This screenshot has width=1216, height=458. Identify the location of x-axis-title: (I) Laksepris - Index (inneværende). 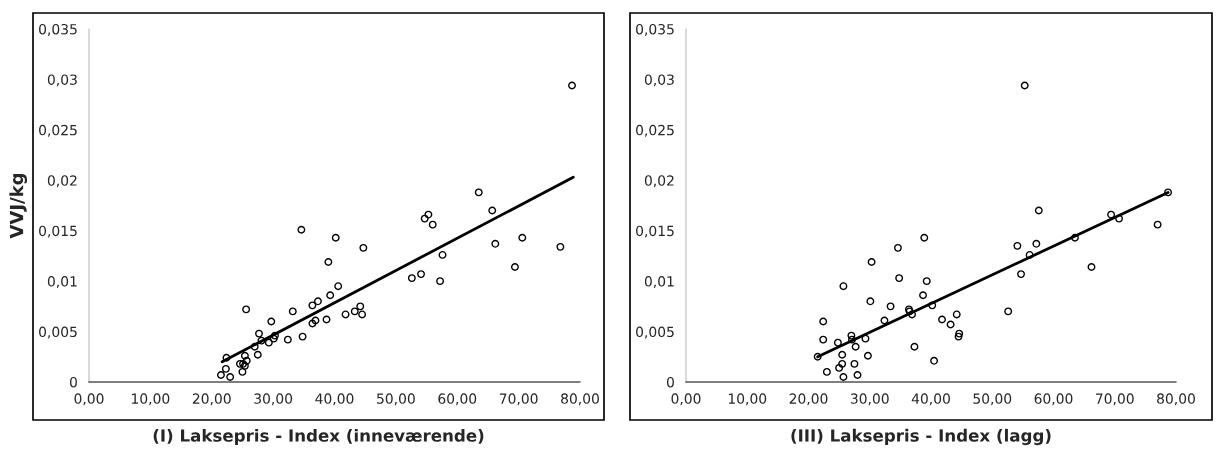
(318, 437).